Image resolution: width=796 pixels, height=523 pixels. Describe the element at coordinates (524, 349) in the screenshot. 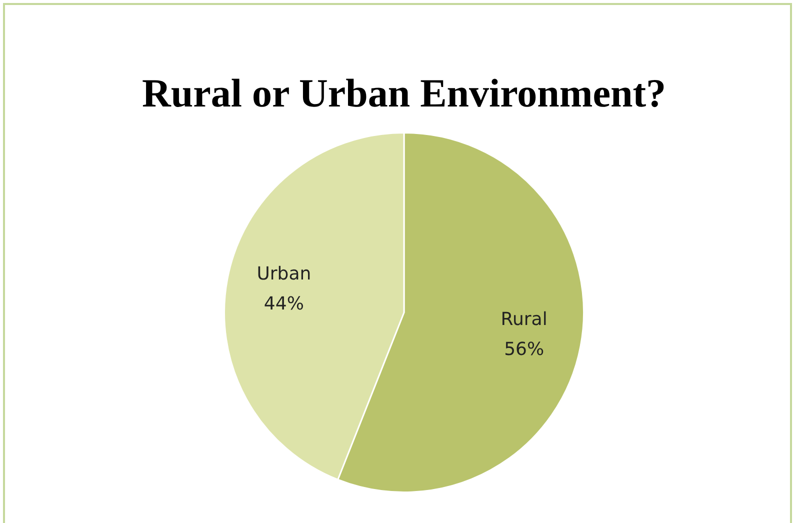

I see `data-label: 56%` at that location.